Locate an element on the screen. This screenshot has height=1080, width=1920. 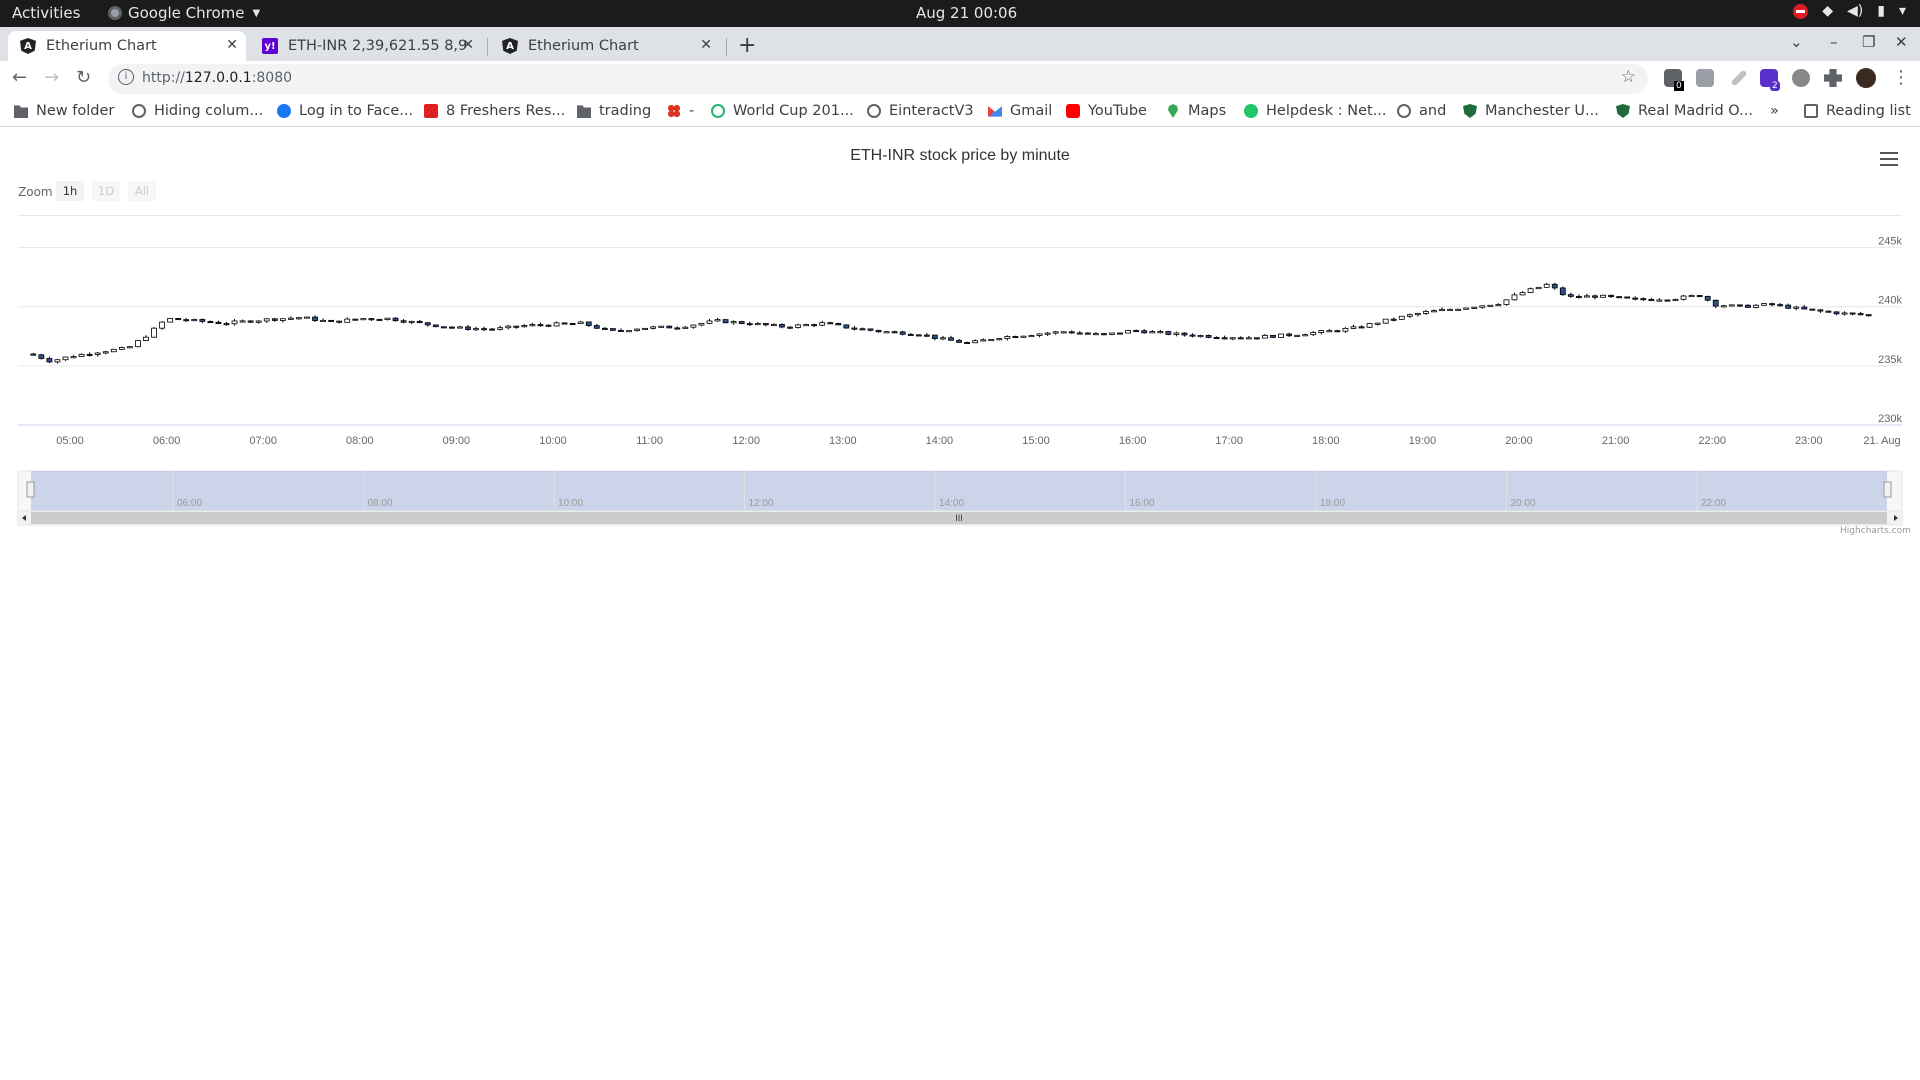
app-menu: Google Chrome ▼ is located at coordinates (184, 13).